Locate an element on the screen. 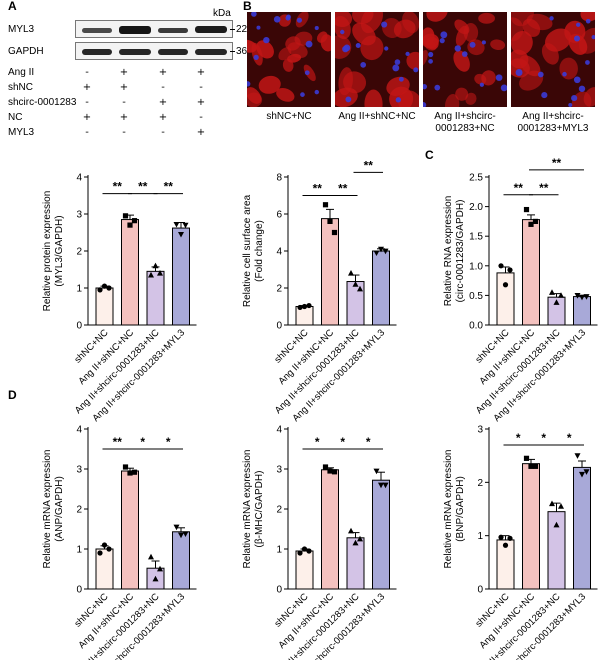 The width and height of the screenshot is (598, 660). y-axis-label: (MYL3/GAPDH) is located at coordinates (59, 250).